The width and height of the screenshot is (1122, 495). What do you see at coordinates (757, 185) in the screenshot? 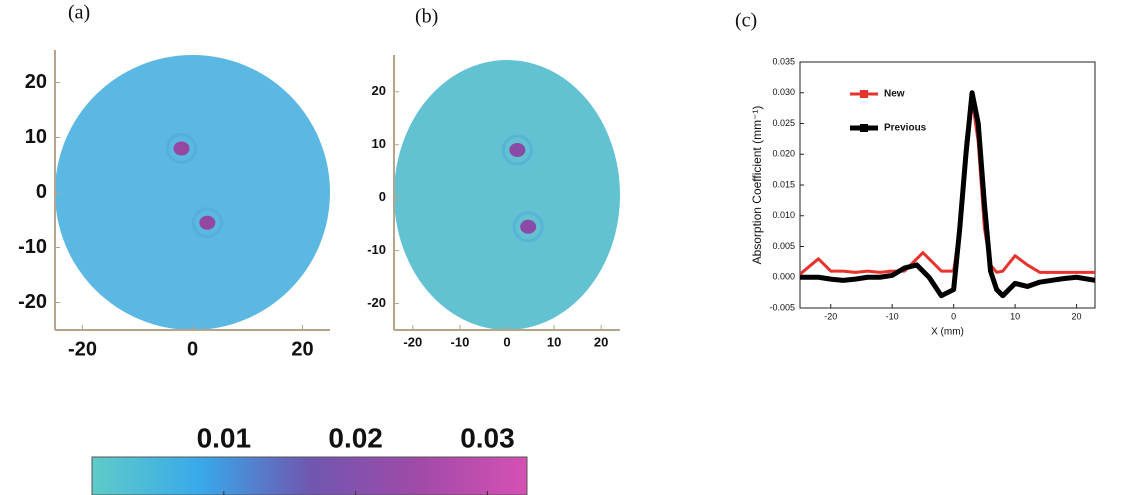
I see `y-axis-label: Absorption Coefficient (mm⁻¹)` at bounding box center [757, 185].